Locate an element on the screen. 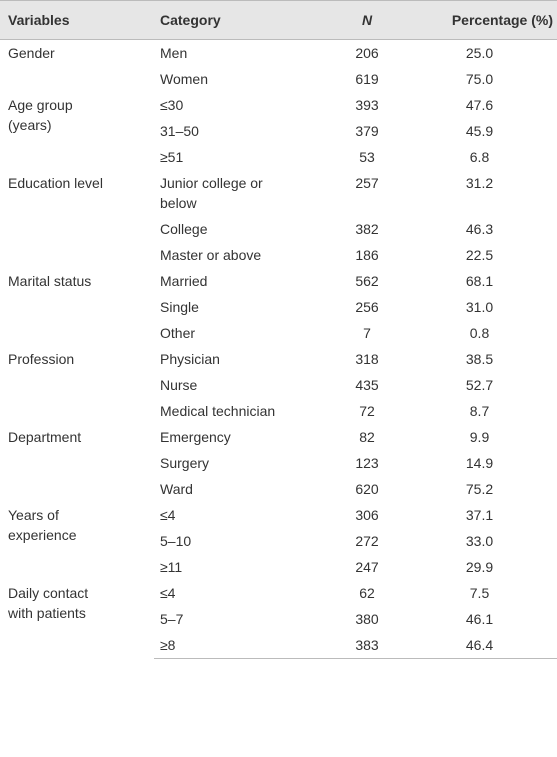 The image size is (557, 757). category-cell: Master or above is located at coordinates (243, 255).